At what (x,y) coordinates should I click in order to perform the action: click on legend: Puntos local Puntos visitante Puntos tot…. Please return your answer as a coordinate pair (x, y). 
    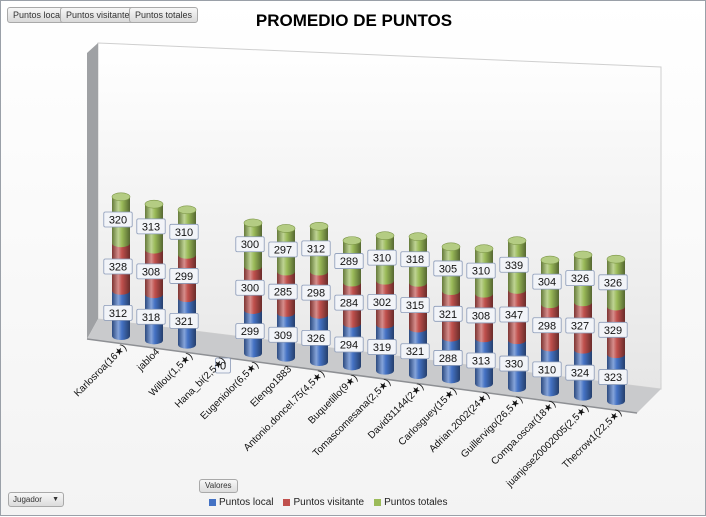
    Looking at the image, I should click on (328, 502).